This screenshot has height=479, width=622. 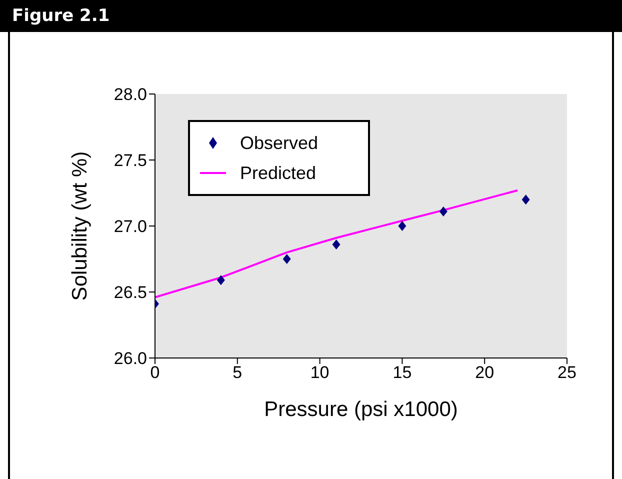 I want to click on legend-label: Predicted, so click(x=278, y=173).